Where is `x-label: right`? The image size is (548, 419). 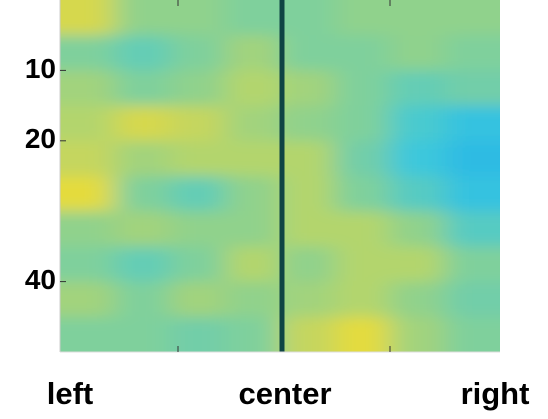 x-label: right is located at coordinates (495, 393).